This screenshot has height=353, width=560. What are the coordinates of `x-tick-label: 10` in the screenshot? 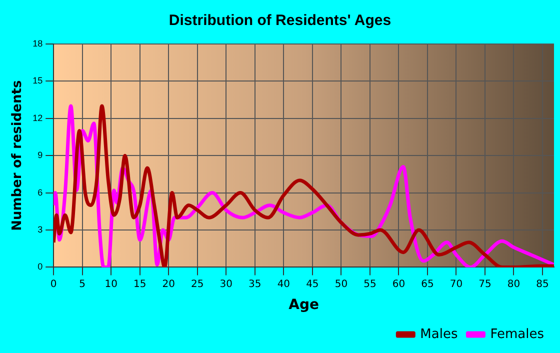 It's located at (111, 284).